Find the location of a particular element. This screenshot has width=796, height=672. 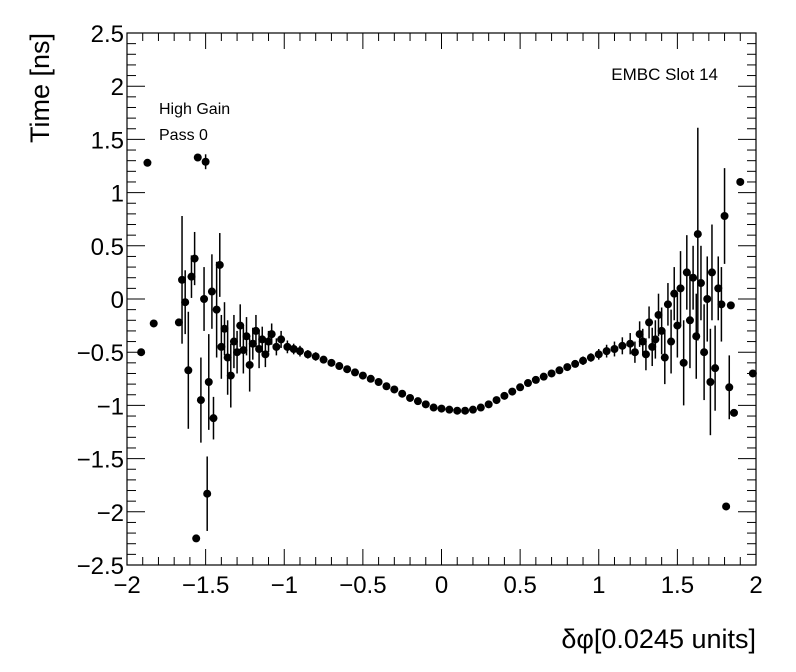

x-tick-label: 2 is located at coordinates (755, 585).